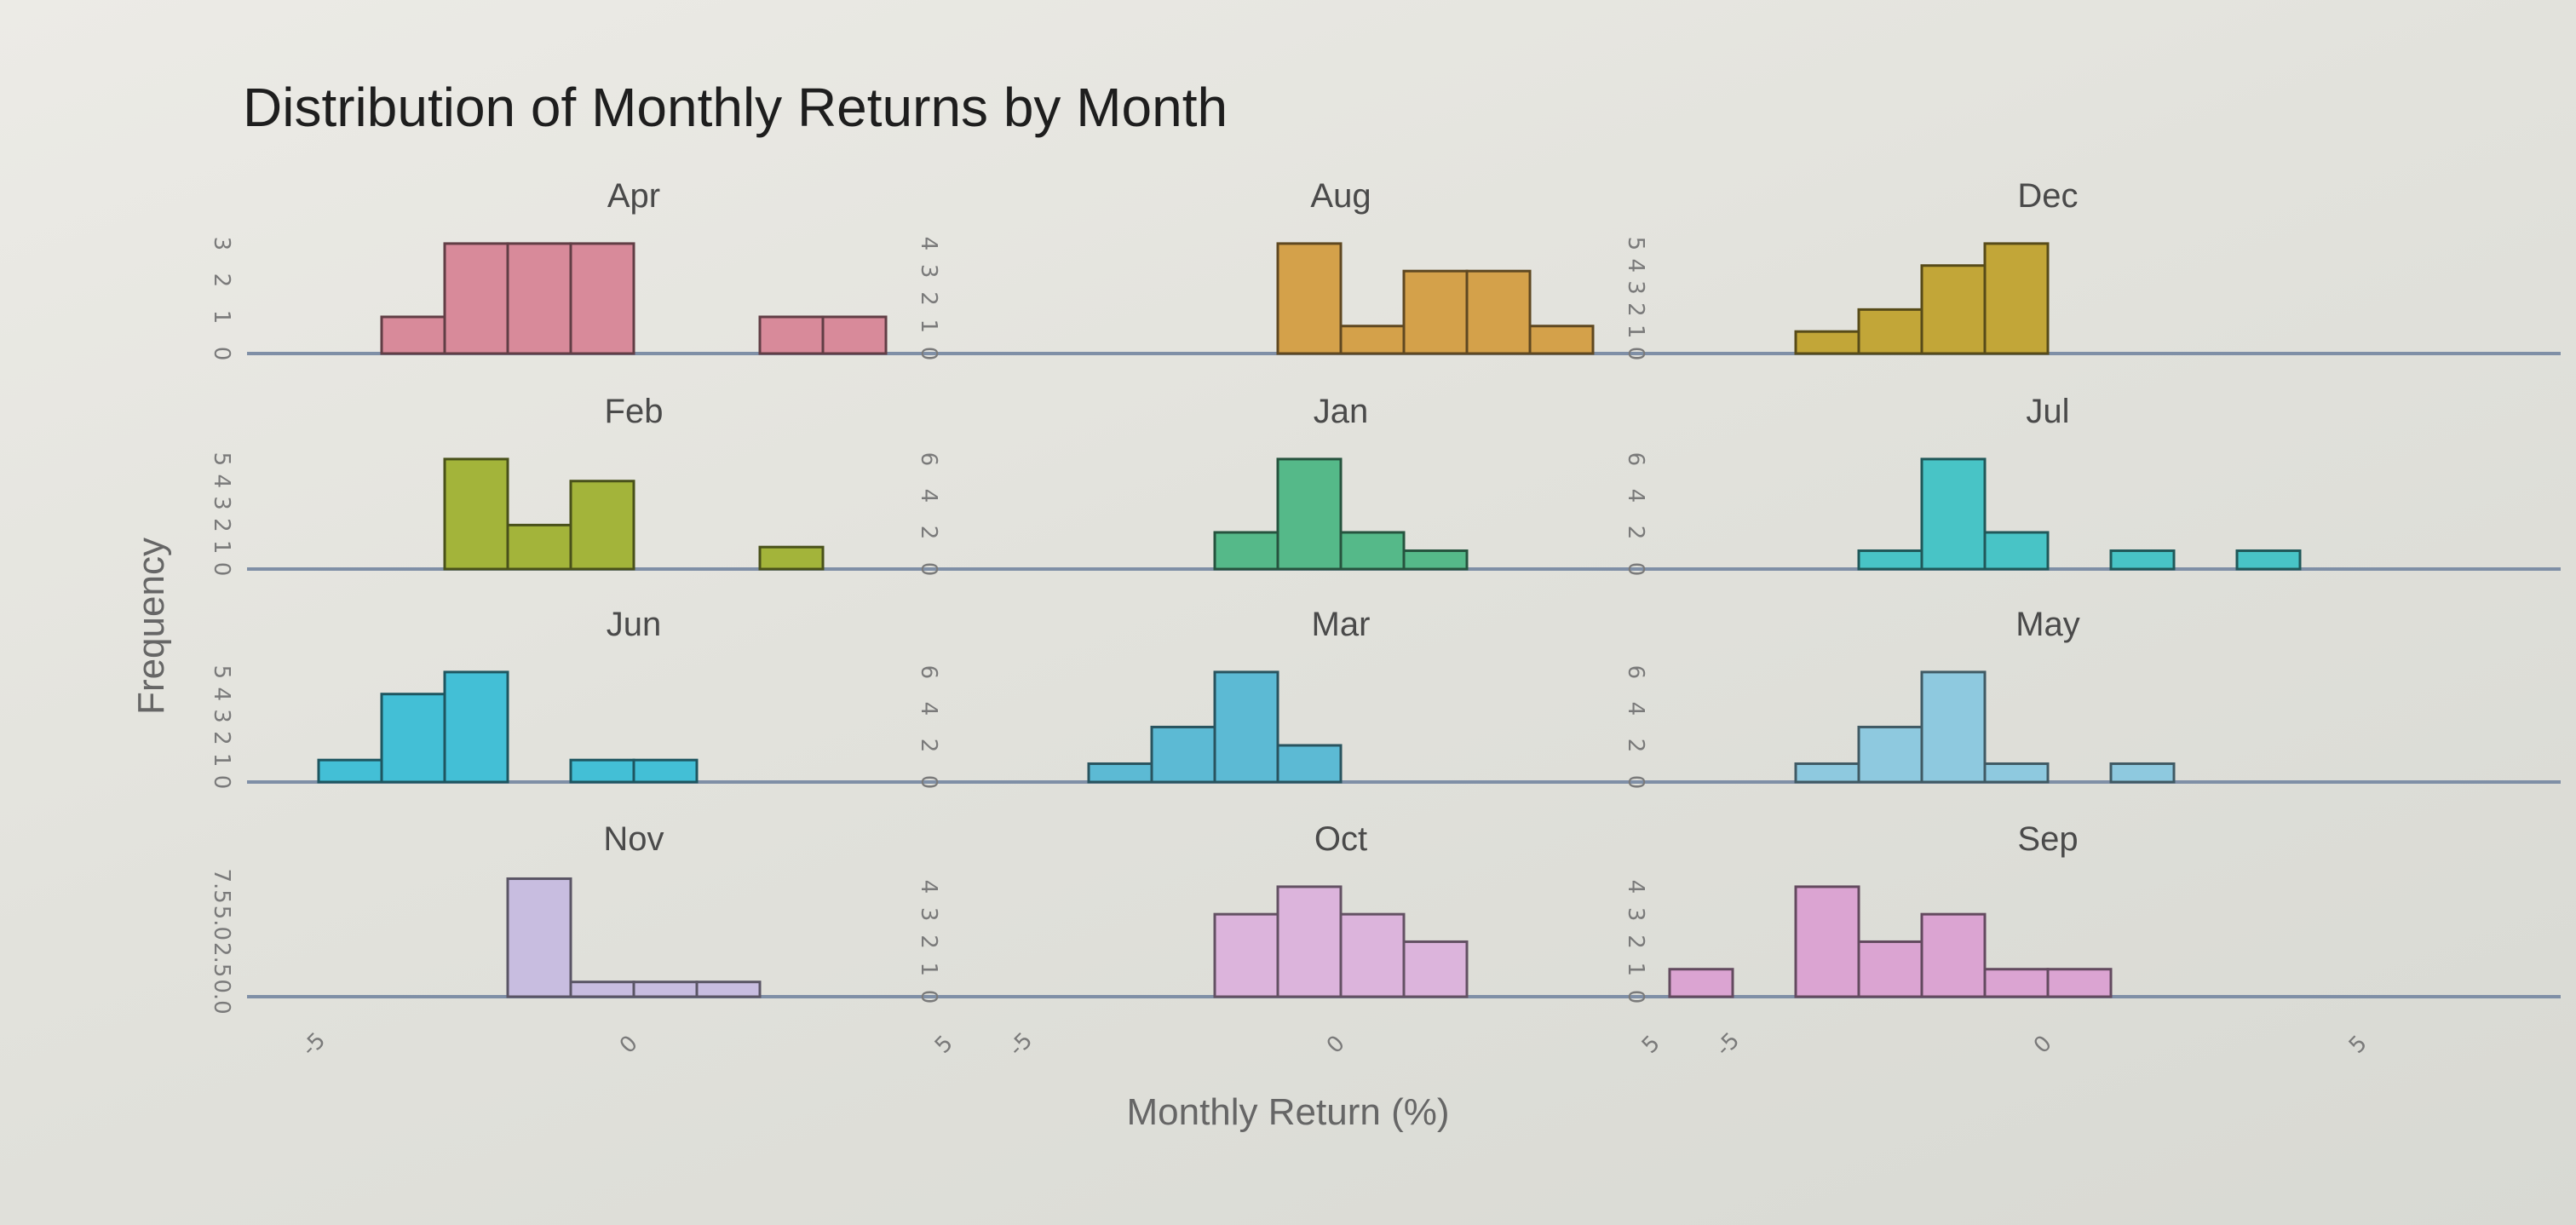 The width and height of the screenshot is (2576, 1225). What do you see at coordinates (2048, 624) in the screenshot?
I see `facet-title: May` at bounding box center [2048, 624].